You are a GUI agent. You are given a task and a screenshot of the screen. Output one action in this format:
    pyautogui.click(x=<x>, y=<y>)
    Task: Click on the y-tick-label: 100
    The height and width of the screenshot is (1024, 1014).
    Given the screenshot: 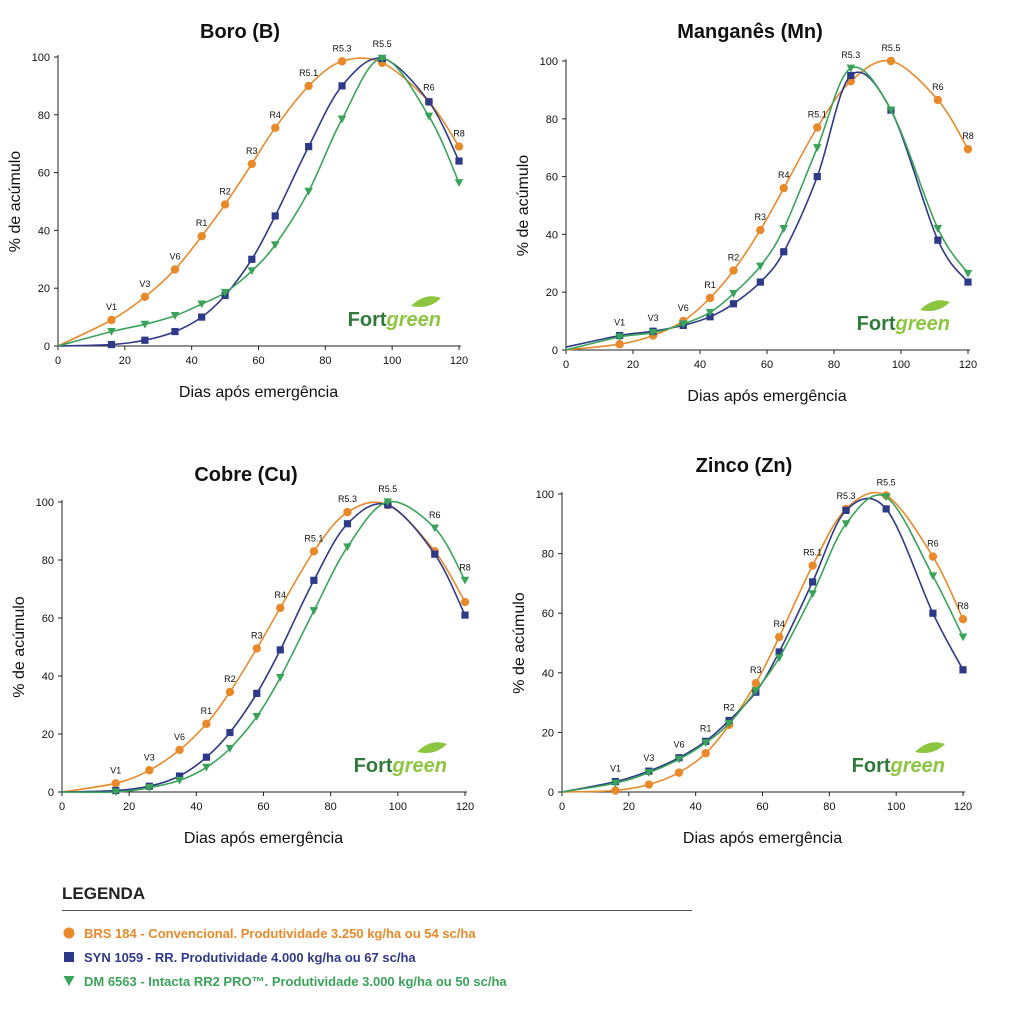 What is the action you would take?
    pyautogui.click(x=549, y=62)
    